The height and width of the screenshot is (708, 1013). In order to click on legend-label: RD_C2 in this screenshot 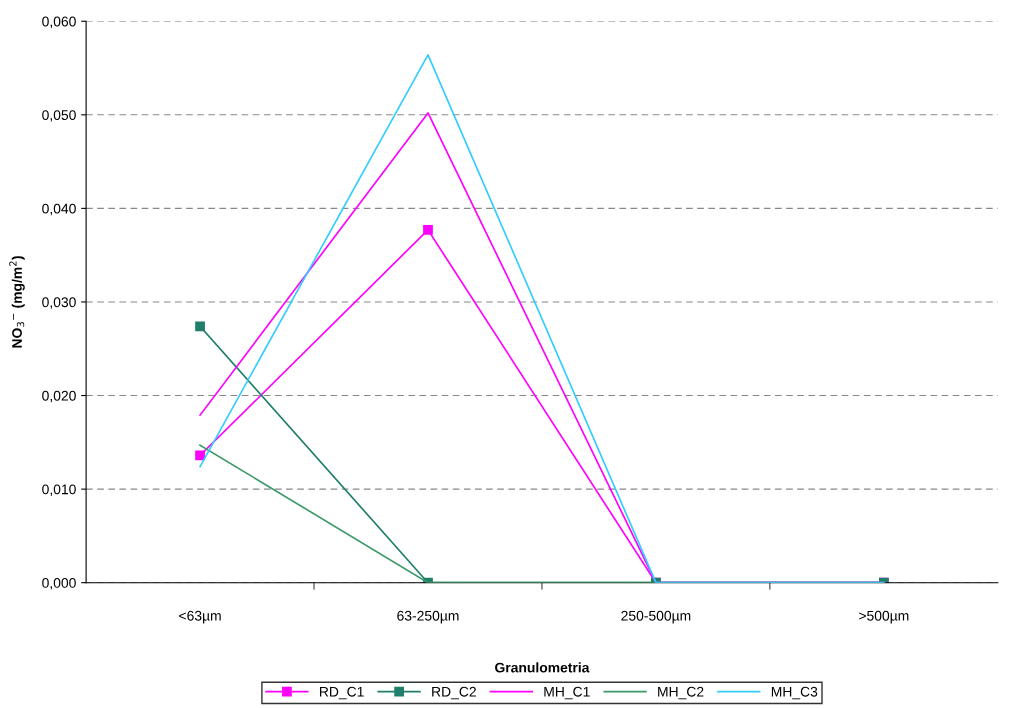, I will do `click(454, 693)`.